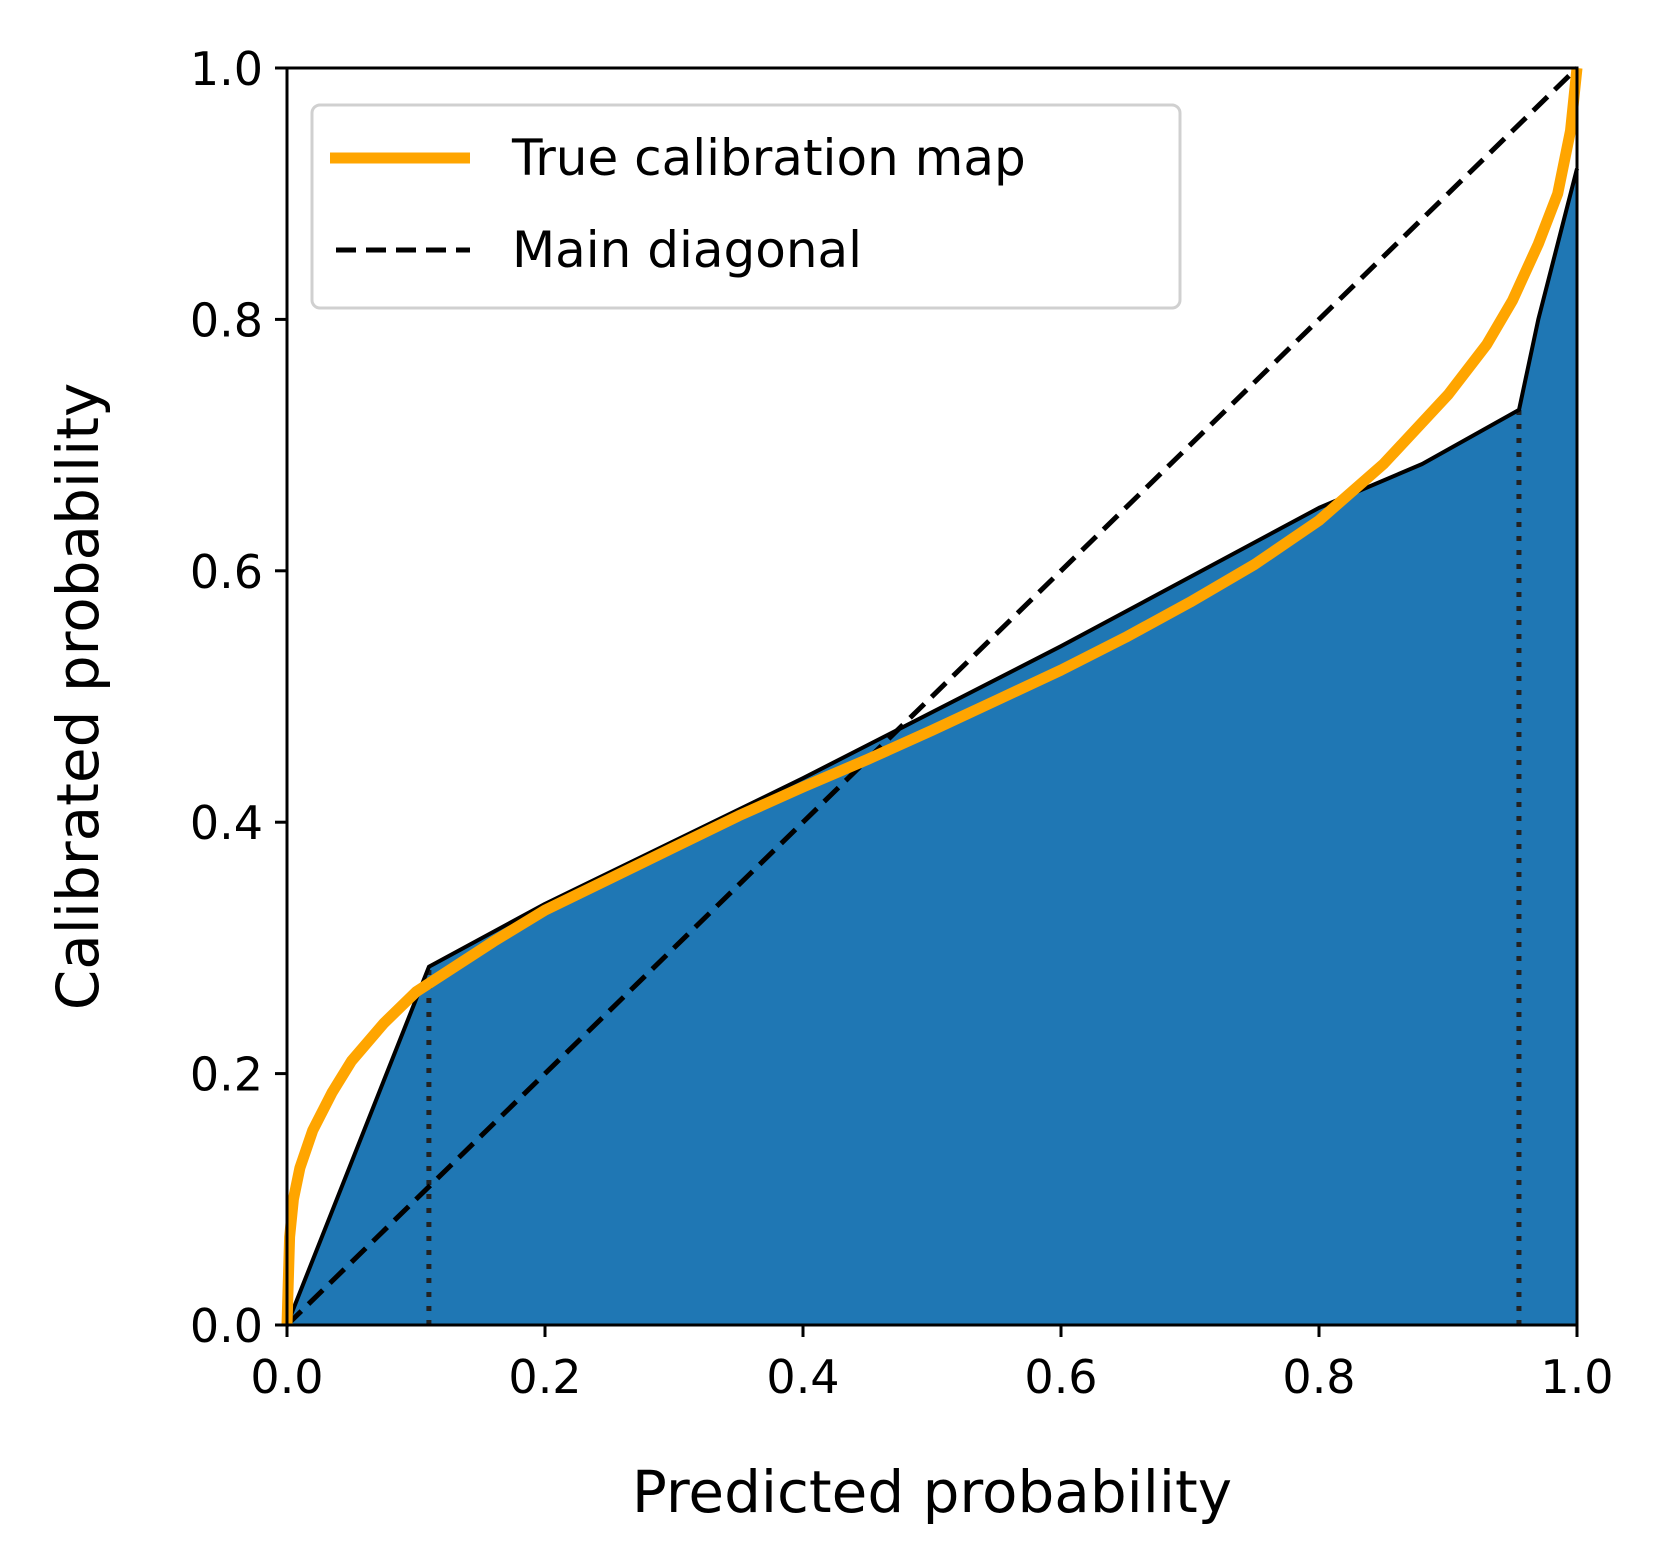 Image resolution: width=1663 pixels, height=1565 pixels. I want to click on x-tick-label-3: 0.6, so click(1060, 1377).